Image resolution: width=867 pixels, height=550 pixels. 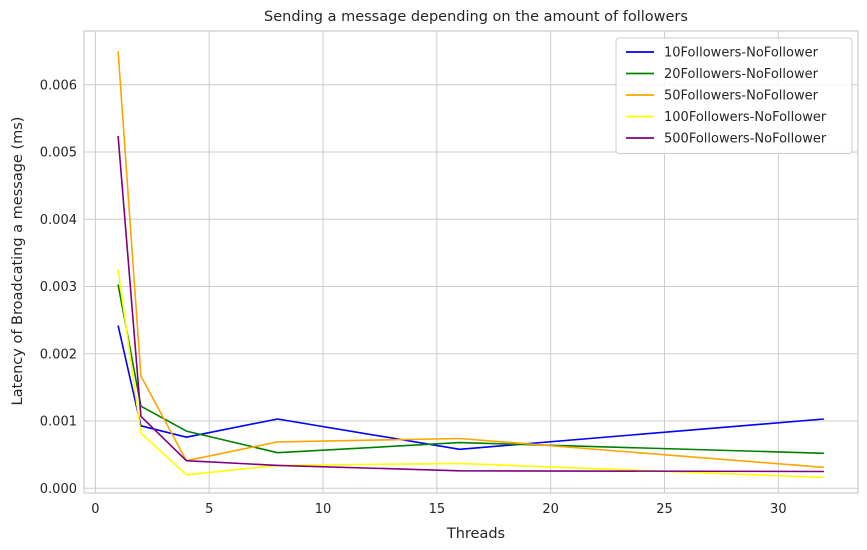 What do you see at coordinates (475, 534) in the screenshot?
I see `x-axis-title: Threads` at bounding box center [475, 534].